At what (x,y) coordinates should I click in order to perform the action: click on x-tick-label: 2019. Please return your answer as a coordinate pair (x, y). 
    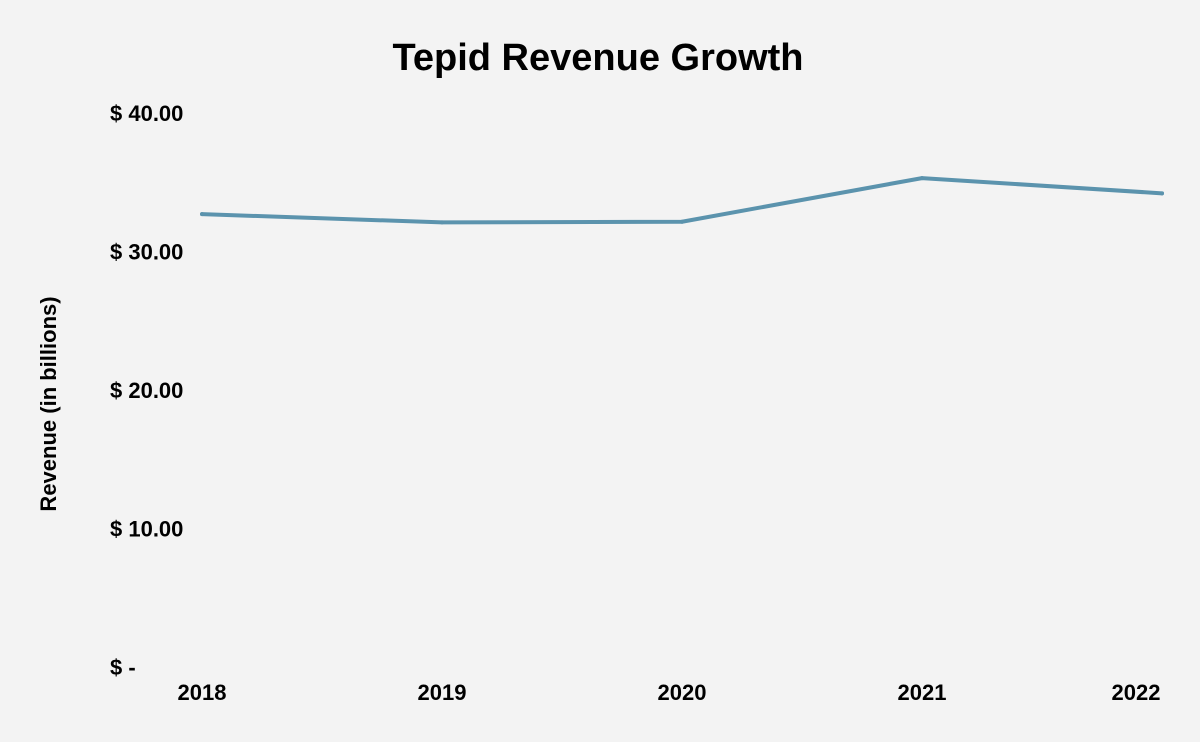
    Looking at the image, I should click on (442, 692).